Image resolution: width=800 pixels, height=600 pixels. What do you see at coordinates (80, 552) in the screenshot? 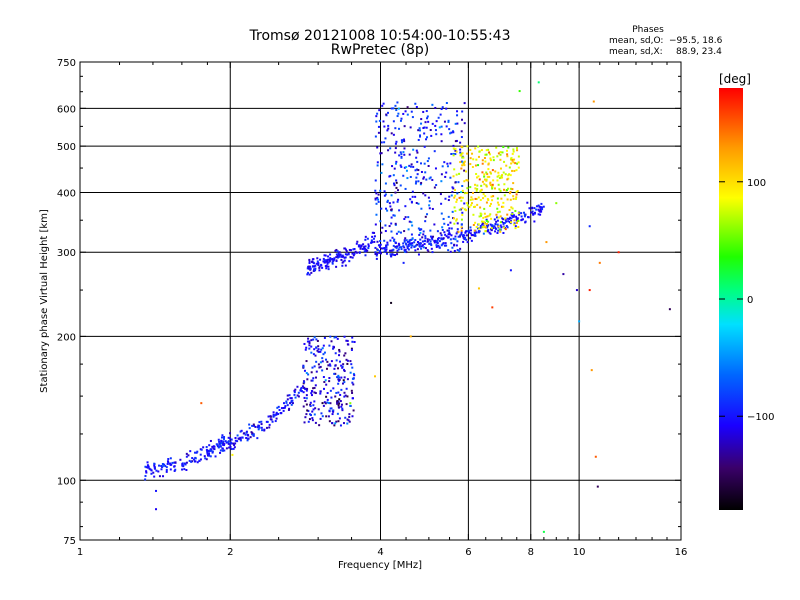
I see `x-tick-label: 1` at bounding box center [80, 552].